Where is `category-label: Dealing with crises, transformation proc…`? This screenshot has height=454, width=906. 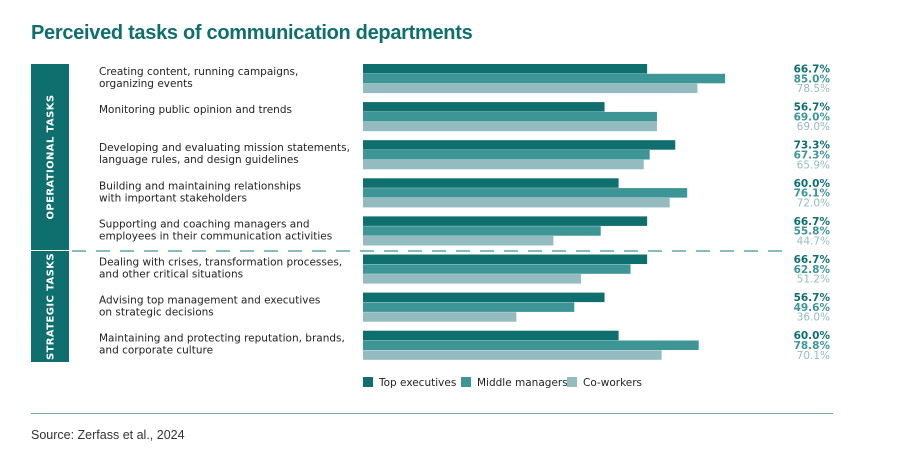
category-label: Dealing with crises, transformation proc… is located at coordinates (220, 263).